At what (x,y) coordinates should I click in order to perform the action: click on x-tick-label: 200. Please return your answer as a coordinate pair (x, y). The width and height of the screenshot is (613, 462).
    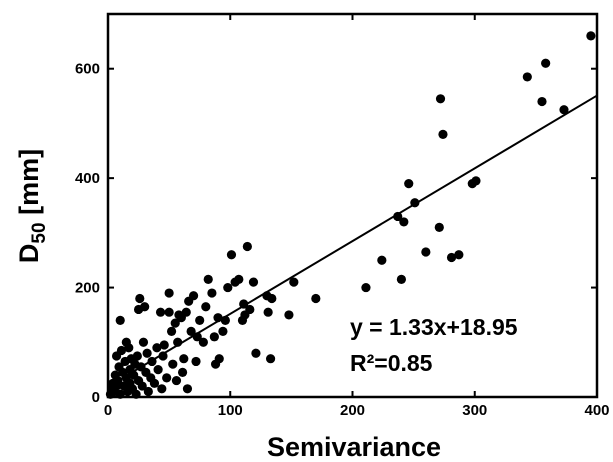
    Looking at the image, I should click on (352, 410).